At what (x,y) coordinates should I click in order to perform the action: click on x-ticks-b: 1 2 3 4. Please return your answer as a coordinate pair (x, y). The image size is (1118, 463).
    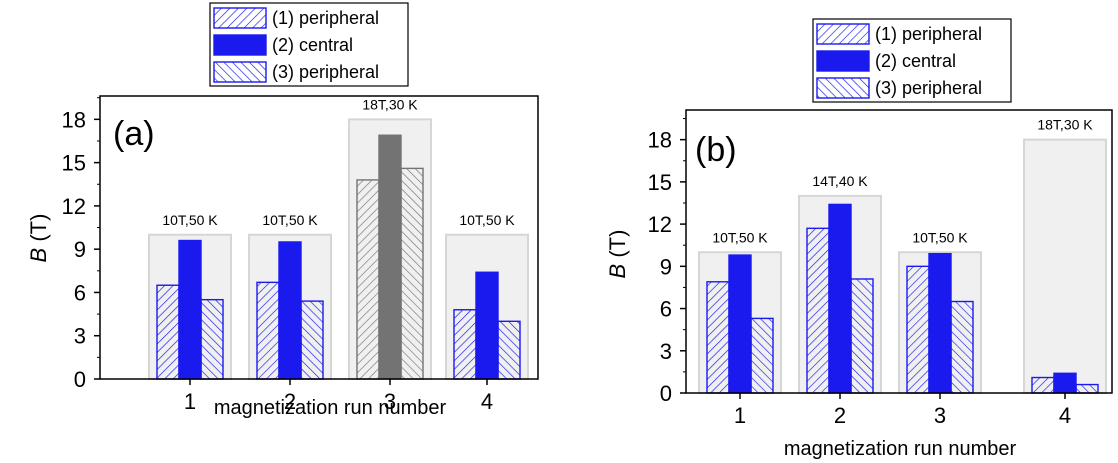
    Looking at the image, I should click on (902, 410).